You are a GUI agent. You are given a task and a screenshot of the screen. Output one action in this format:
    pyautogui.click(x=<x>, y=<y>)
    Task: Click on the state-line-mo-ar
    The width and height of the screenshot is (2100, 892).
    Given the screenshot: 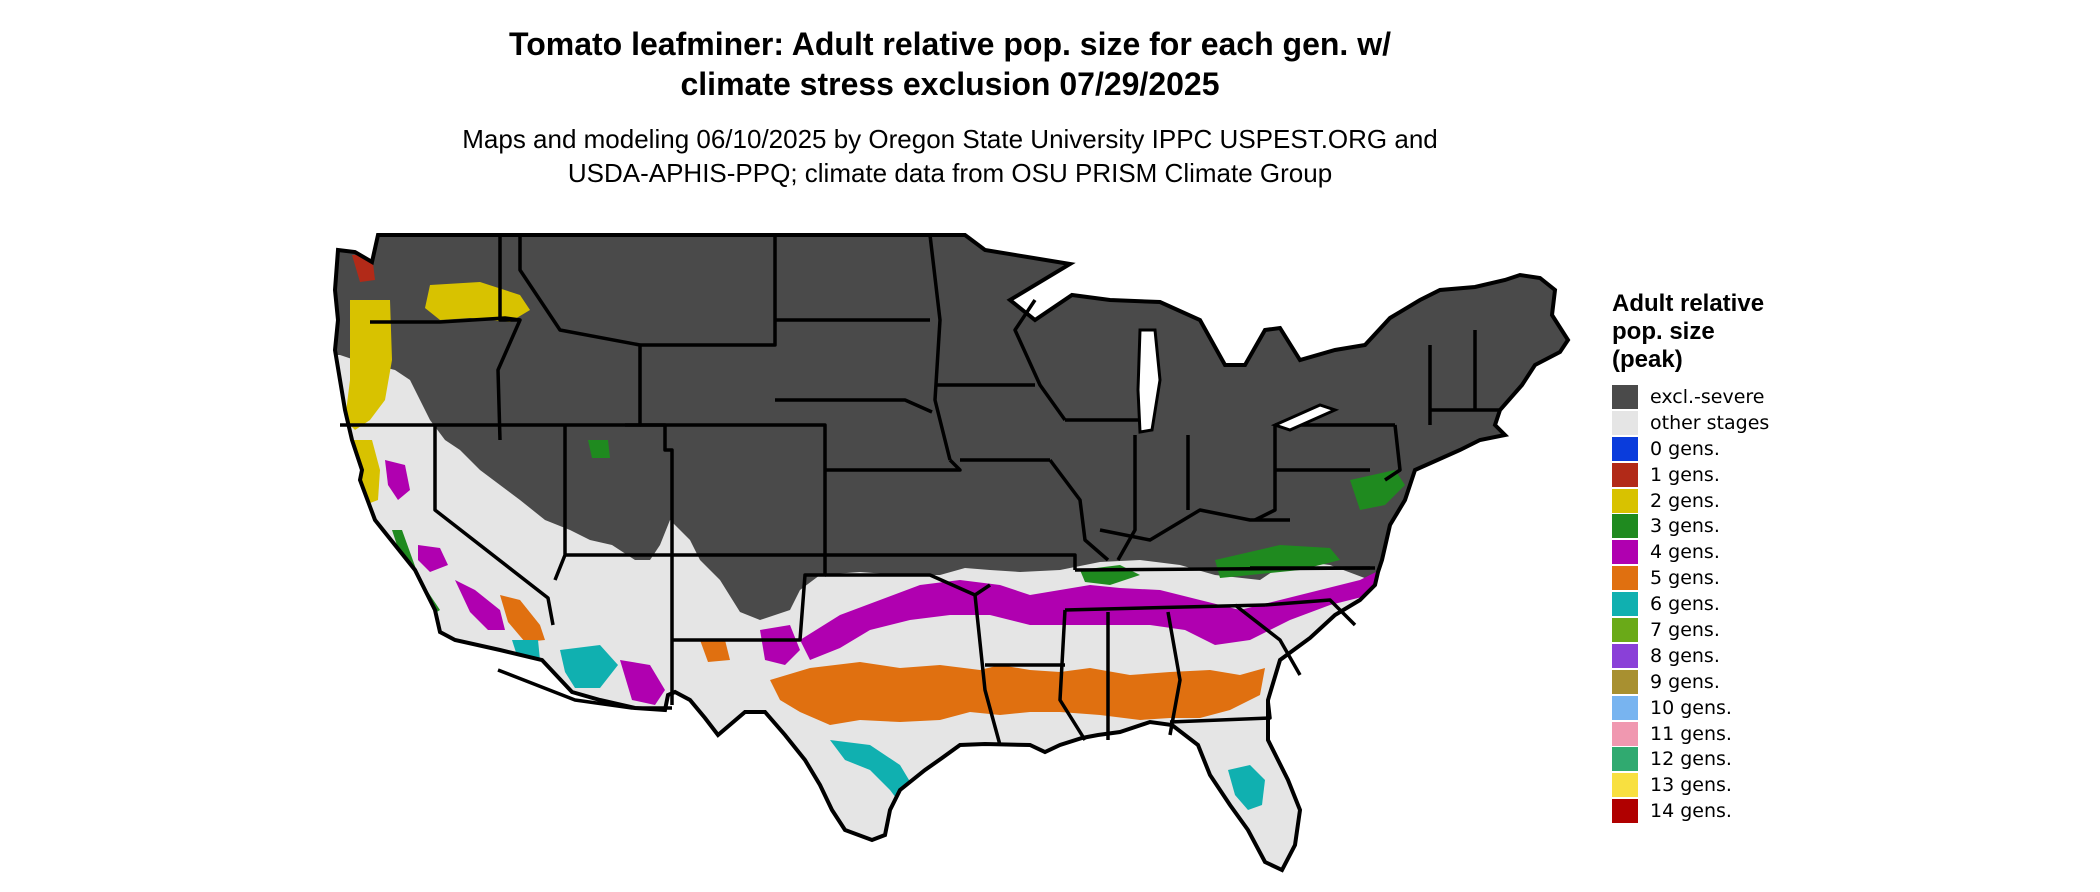 What is the action you would take?
    pyautogui.click(x=1026, y=561)
    